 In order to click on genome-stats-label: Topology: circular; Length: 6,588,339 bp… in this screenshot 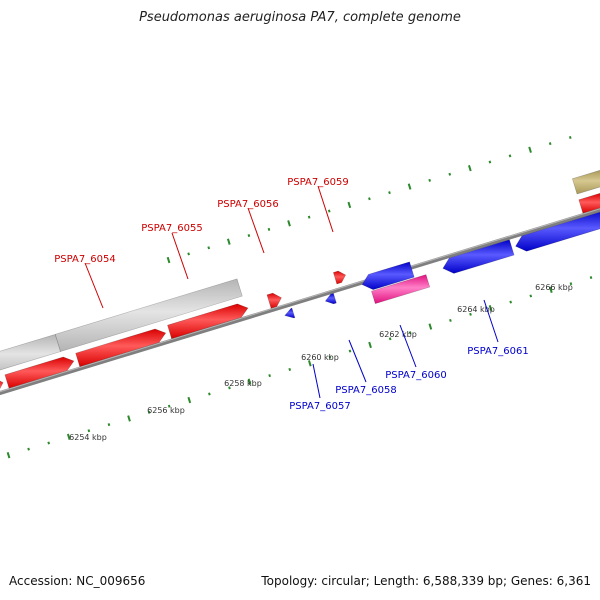, I will do `click(426, 581)`.